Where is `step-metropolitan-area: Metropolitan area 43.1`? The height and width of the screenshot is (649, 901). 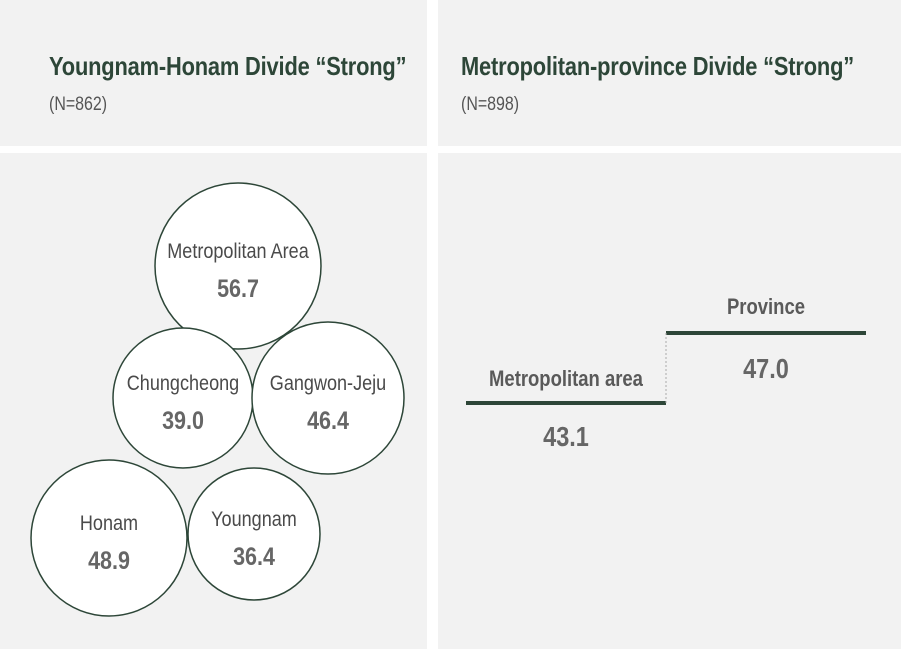 step-metropolitan-area: Metropolitan area 43.1 is located at coordinates (566, 410).